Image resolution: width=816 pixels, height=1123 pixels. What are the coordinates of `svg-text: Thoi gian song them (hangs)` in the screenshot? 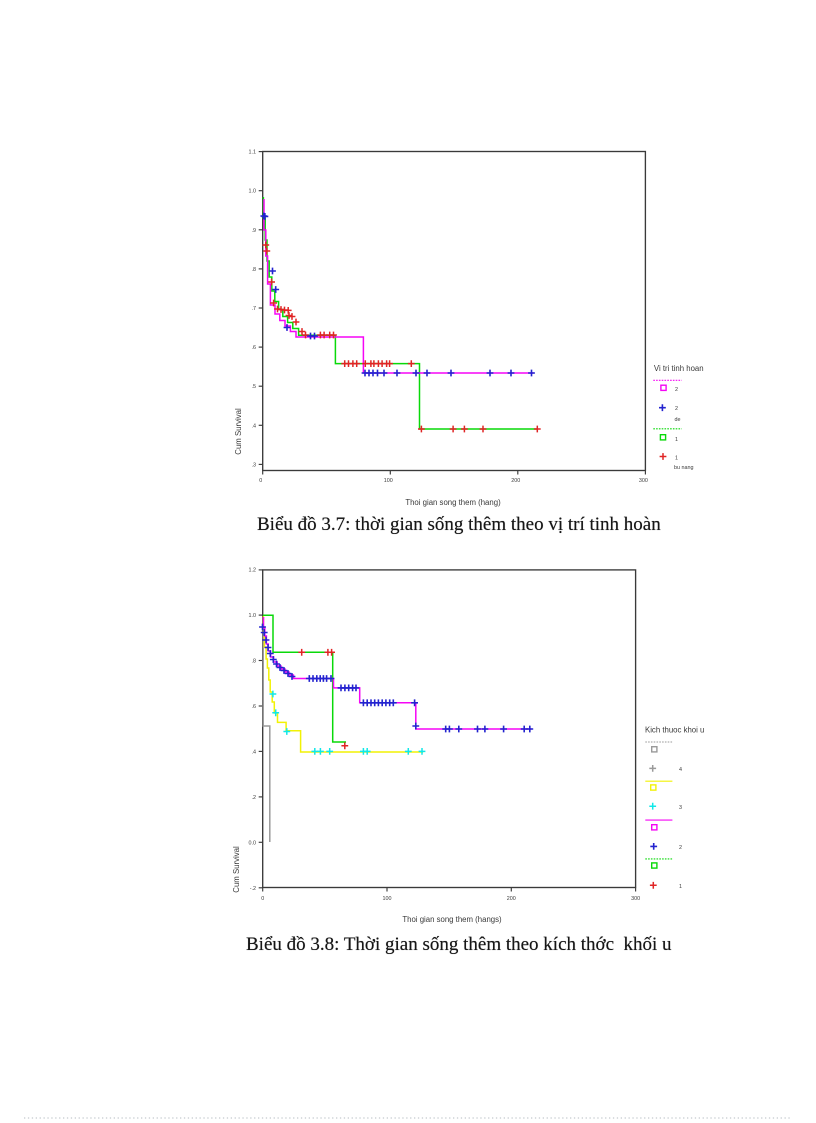 It's located at (452, 919).